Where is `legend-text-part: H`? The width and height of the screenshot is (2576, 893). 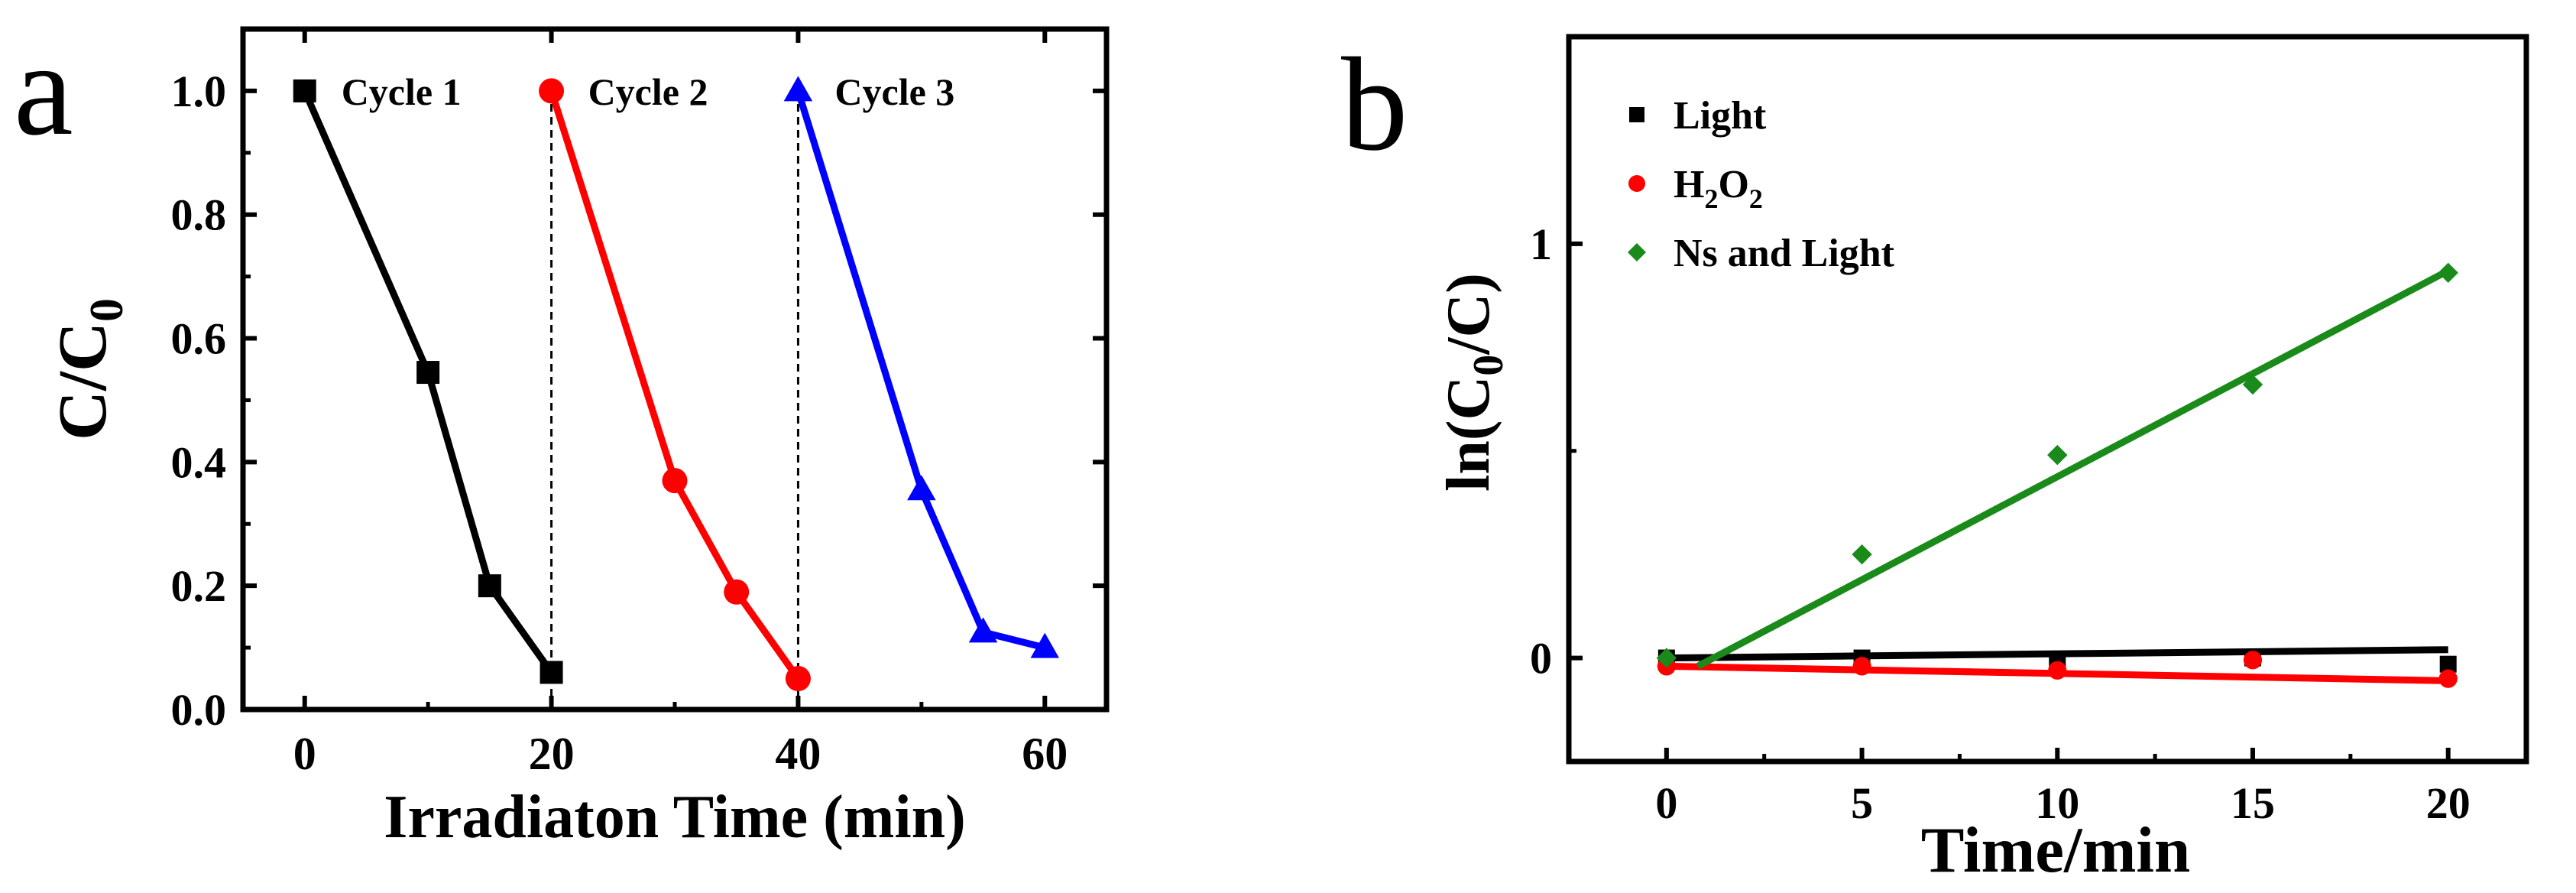 legend-text-part: H is located at coordinates (1689, 185).